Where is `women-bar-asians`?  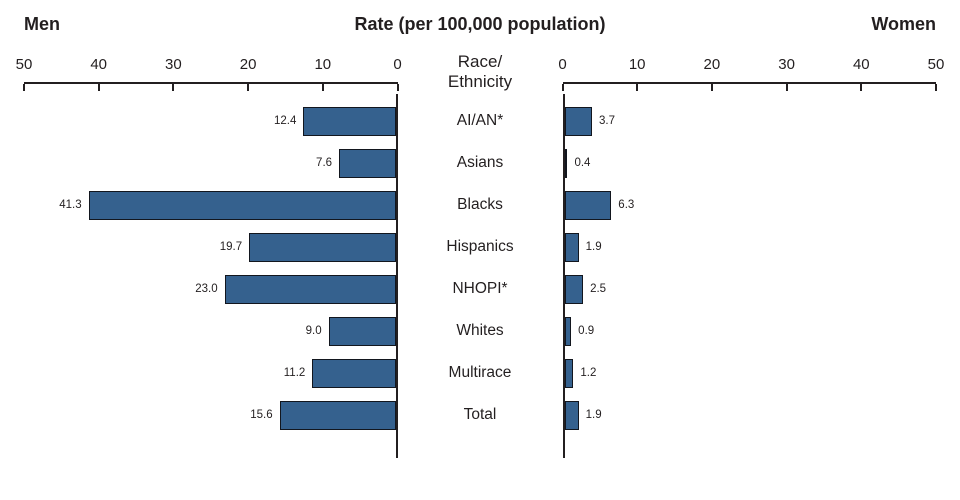
women-bar-asians is located at coordinates (566, 163).